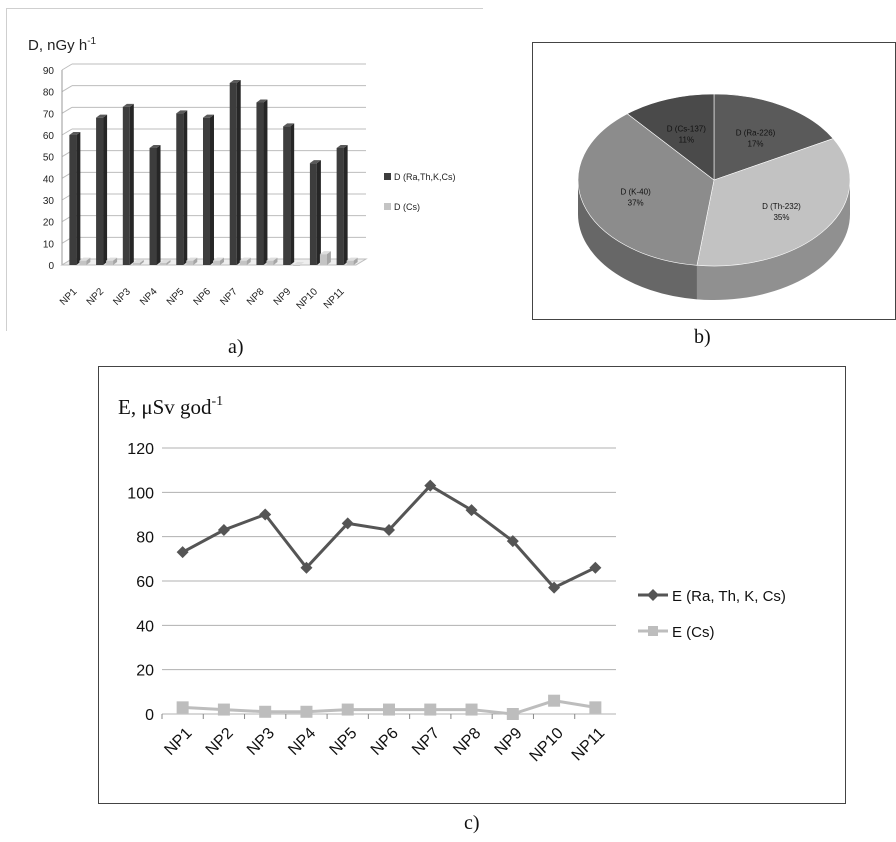  I want to click on line-chart-y-tick-label: 40, so click(145, 626).